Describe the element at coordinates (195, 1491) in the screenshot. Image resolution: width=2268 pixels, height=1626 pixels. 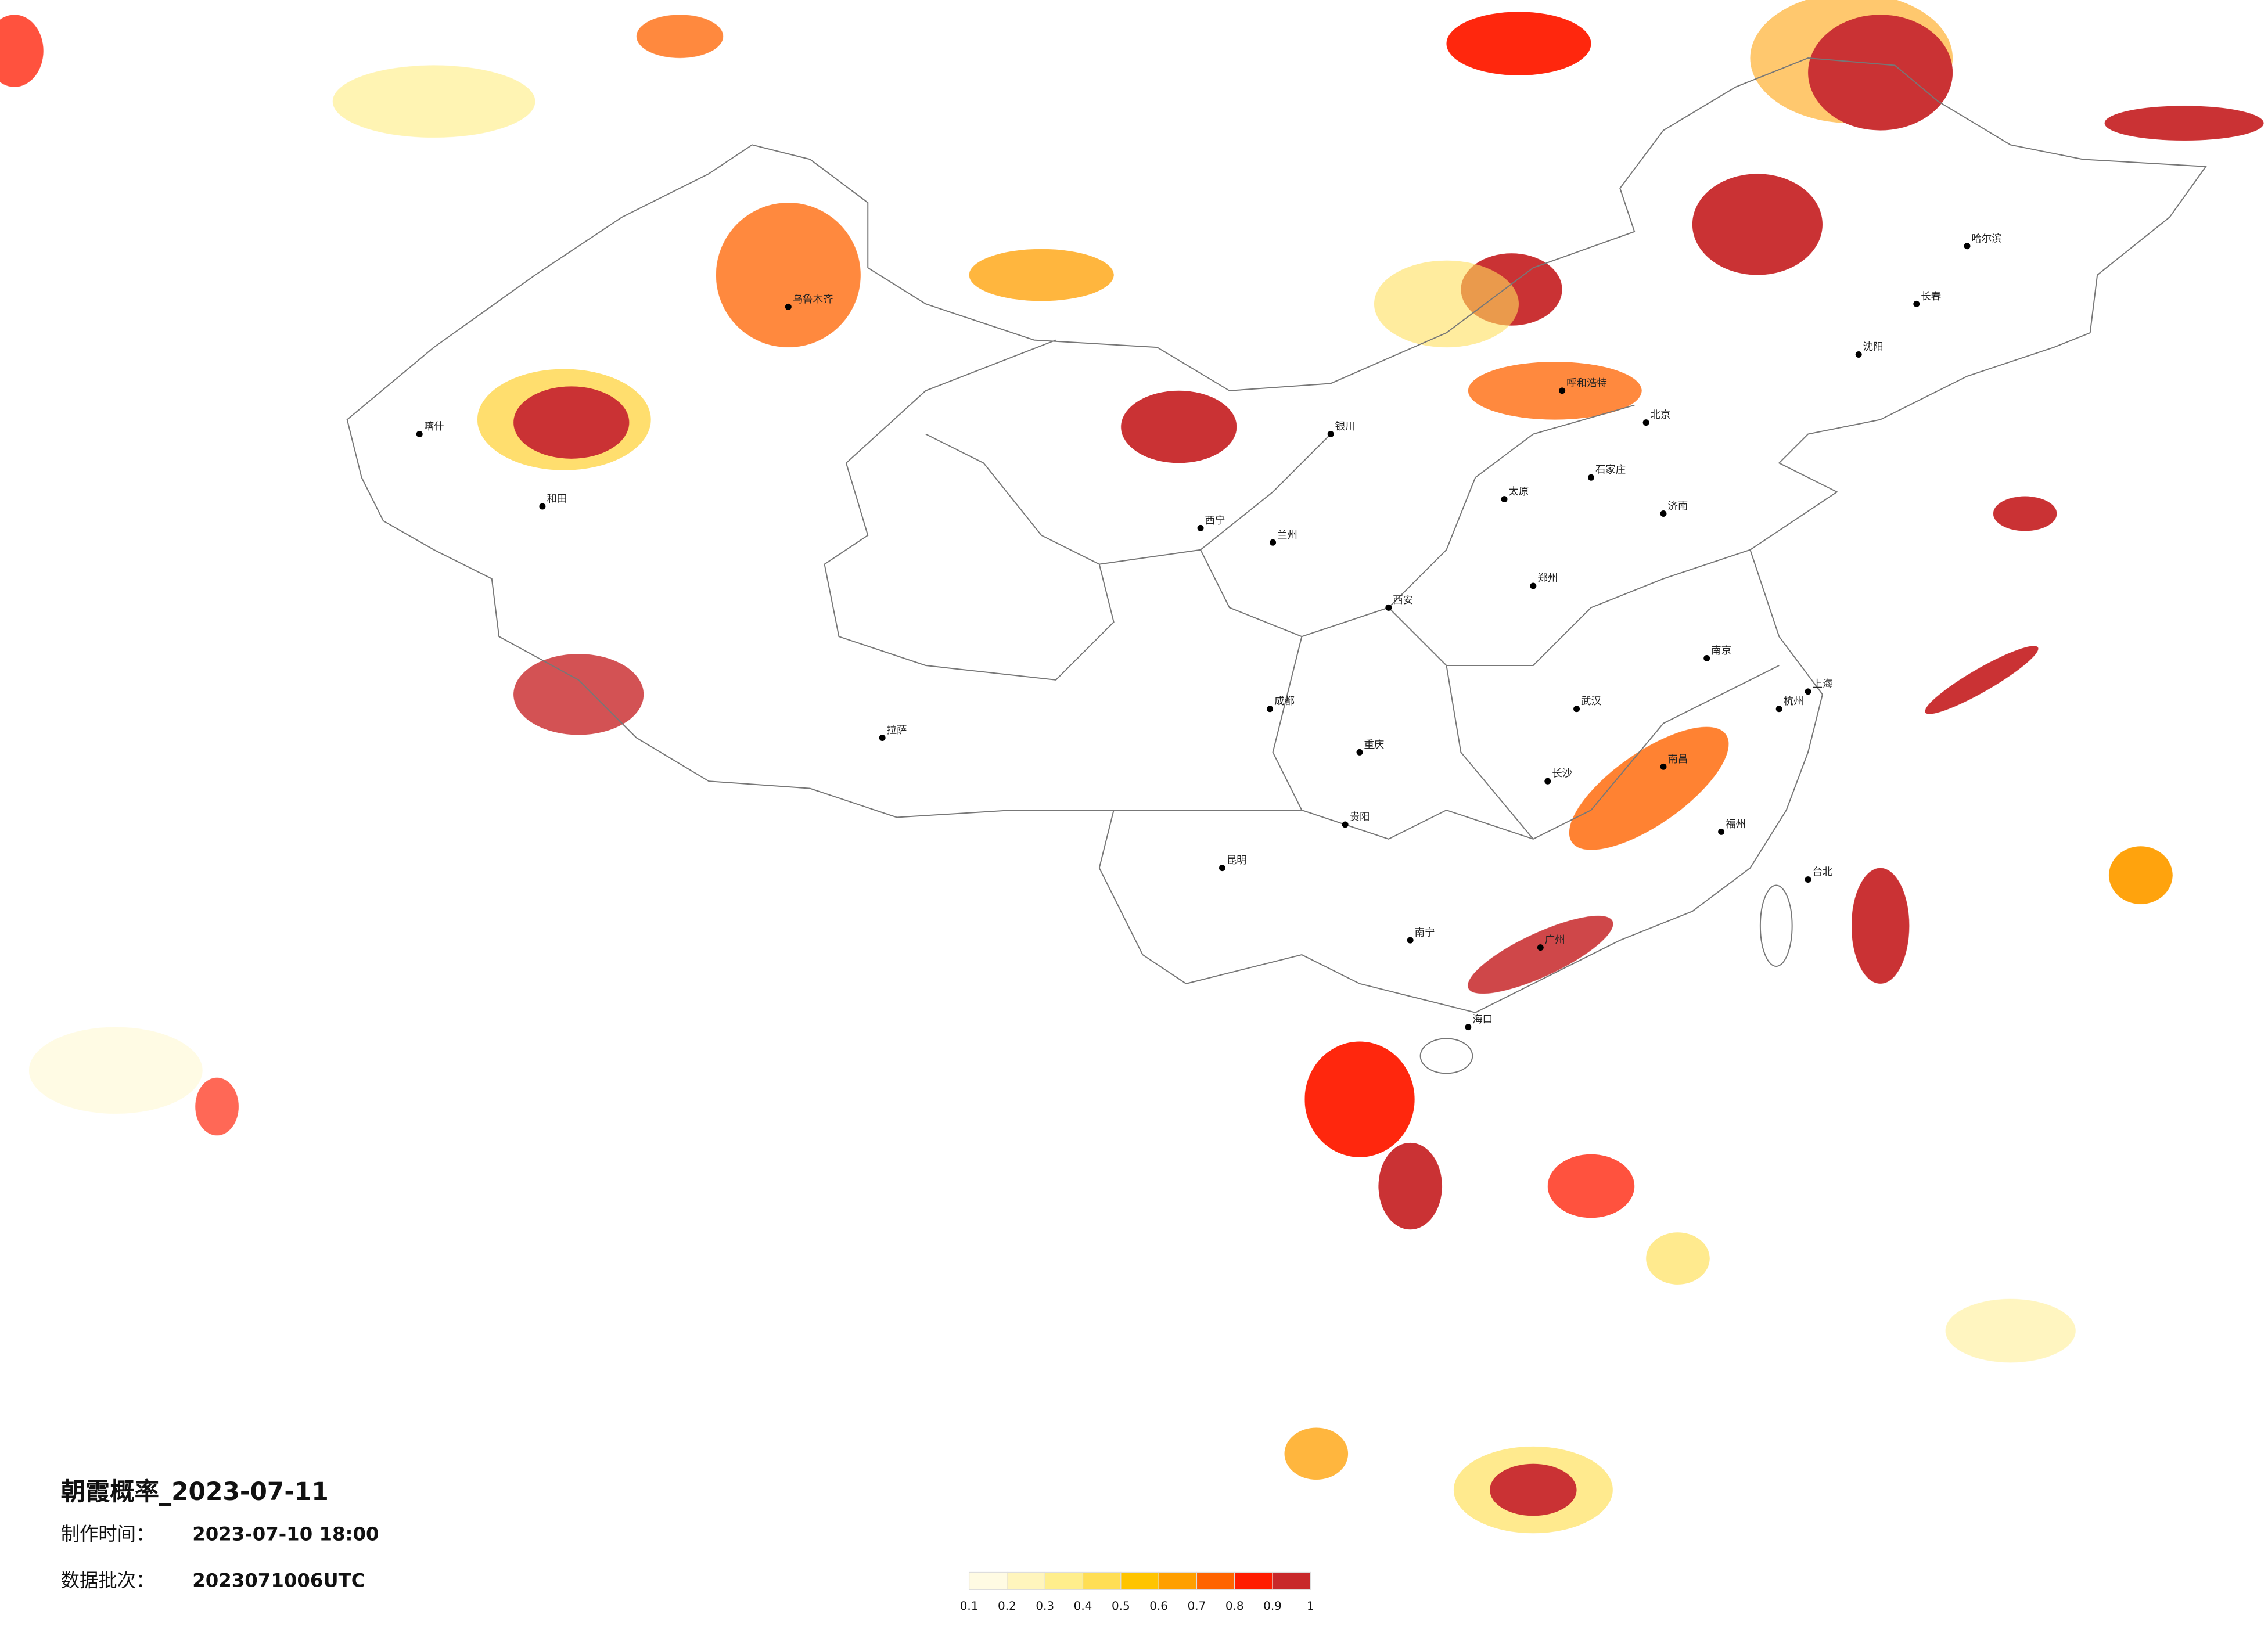
I see `map-title: 朝霞概率_2023-07-11` at that location.